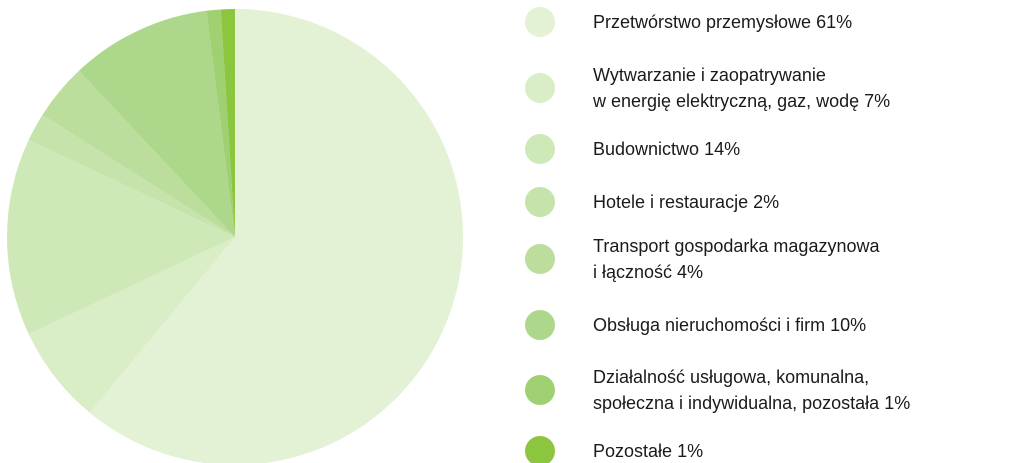 This screenshot has width=1019, height=463. I want to click on legend-label: Przetwórstwo przemysłowe, so click(702, 22).